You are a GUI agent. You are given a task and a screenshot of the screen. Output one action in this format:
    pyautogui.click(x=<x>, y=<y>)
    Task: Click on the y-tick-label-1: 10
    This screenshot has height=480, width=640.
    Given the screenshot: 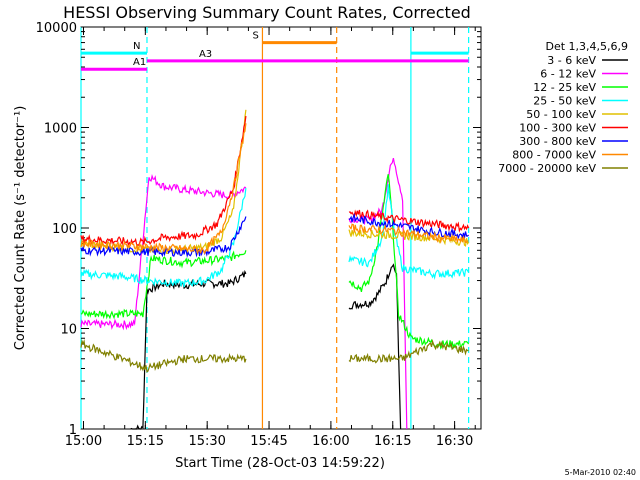 What is the action you would take?
    pyautogui.click(x=68, y=330)
    